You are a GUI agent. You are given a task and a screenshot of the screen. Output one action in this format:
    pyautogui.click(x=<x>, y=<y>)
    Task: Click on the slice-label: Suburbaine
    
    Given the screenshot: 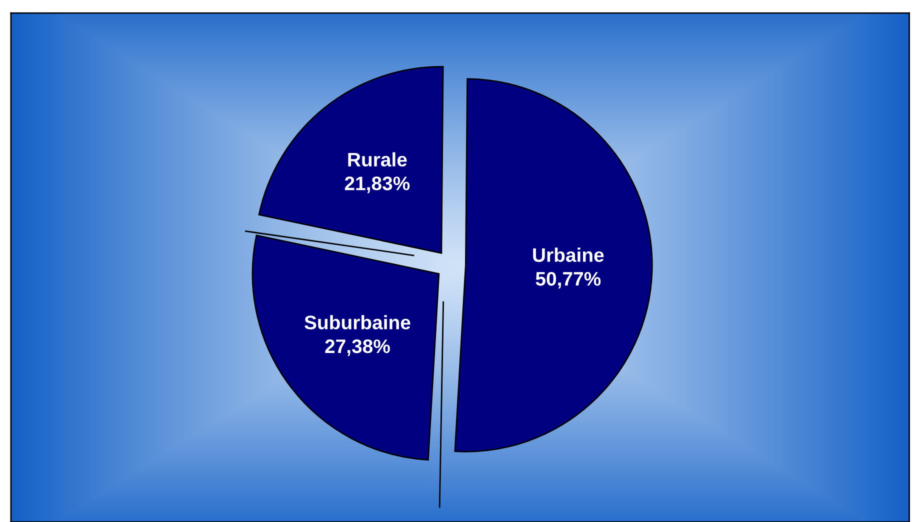 What is the action you would take?
    pyautogui.click(x=357, y=322)
    